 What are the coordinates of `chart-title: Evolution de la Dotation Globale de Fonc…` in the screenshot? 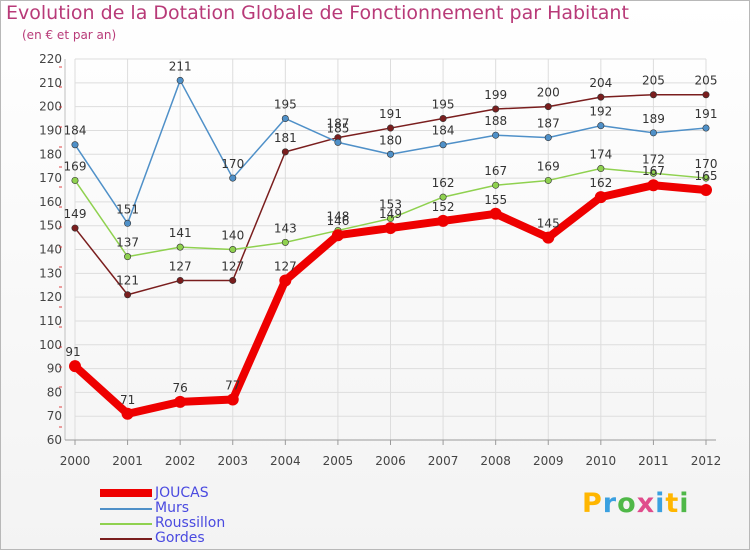 It's located at (317, 13).